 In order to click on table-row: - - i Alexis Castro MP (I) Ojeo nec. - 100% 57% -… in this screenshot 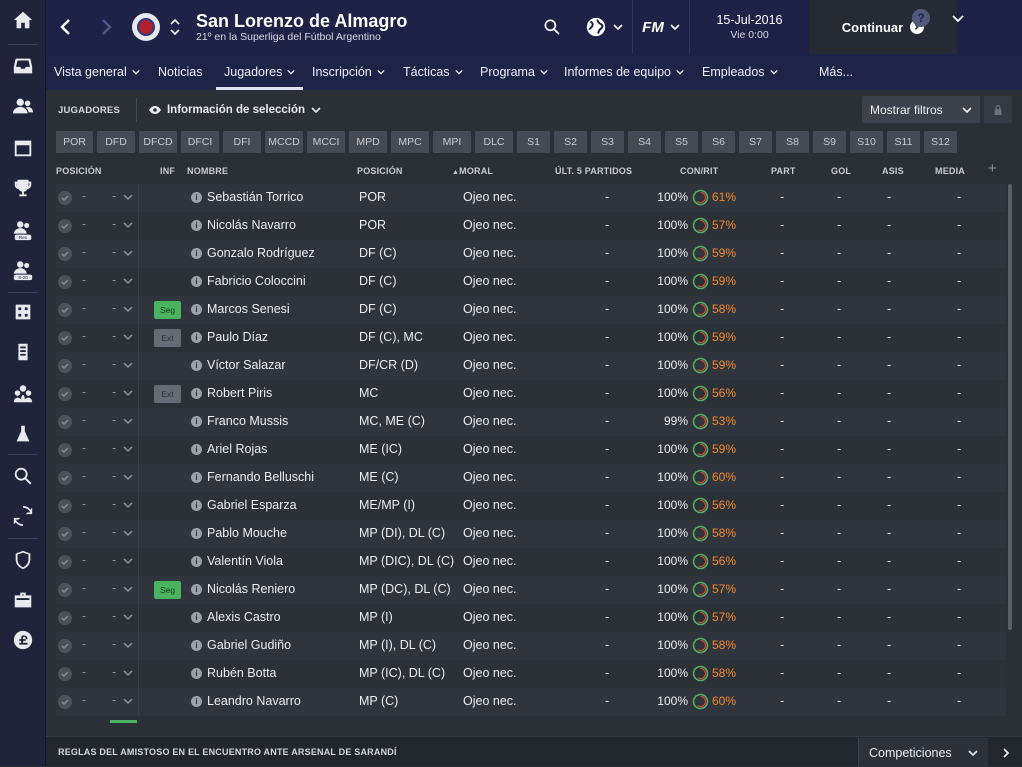, I will do `click(531, 618)`.